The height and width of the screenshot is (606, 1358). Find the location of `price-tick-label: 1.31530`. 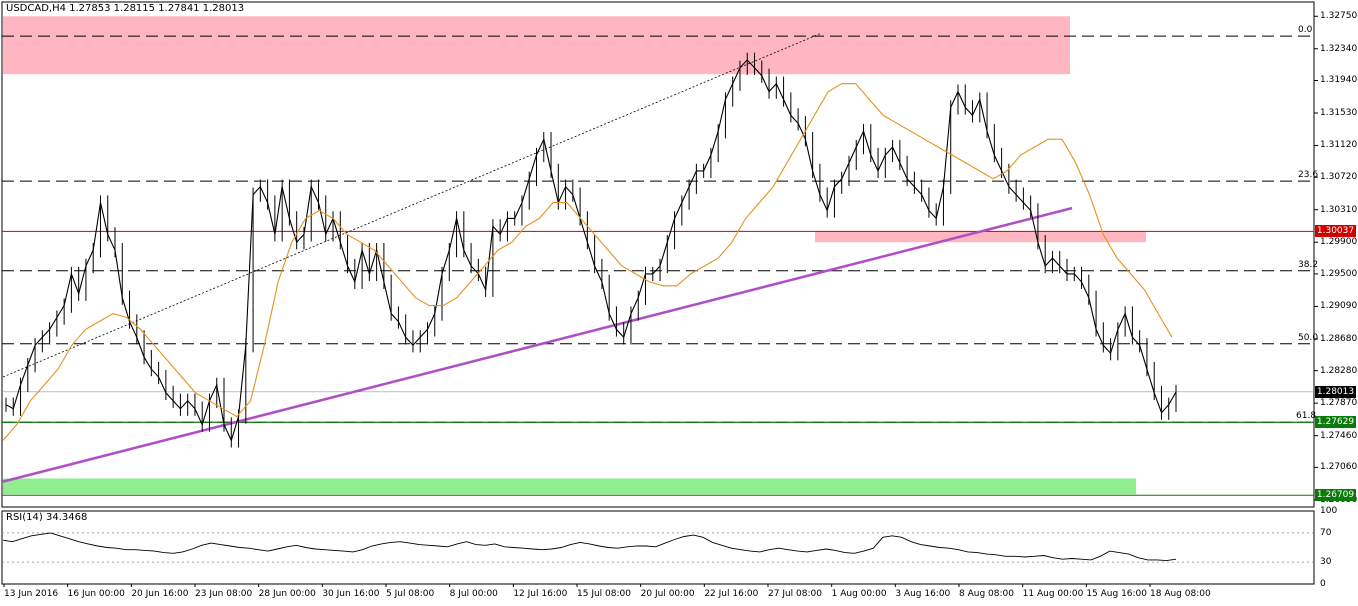

price-tick-label: 1.31530 is located at coordinates (1339, 112).